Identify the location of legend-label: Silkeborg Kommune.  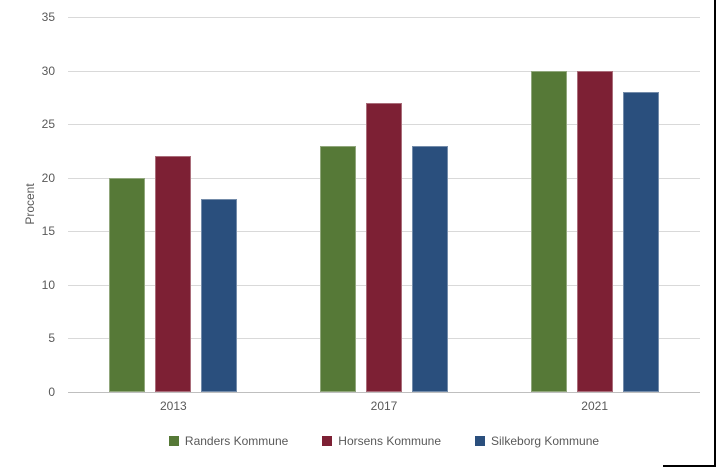
(545, 441).